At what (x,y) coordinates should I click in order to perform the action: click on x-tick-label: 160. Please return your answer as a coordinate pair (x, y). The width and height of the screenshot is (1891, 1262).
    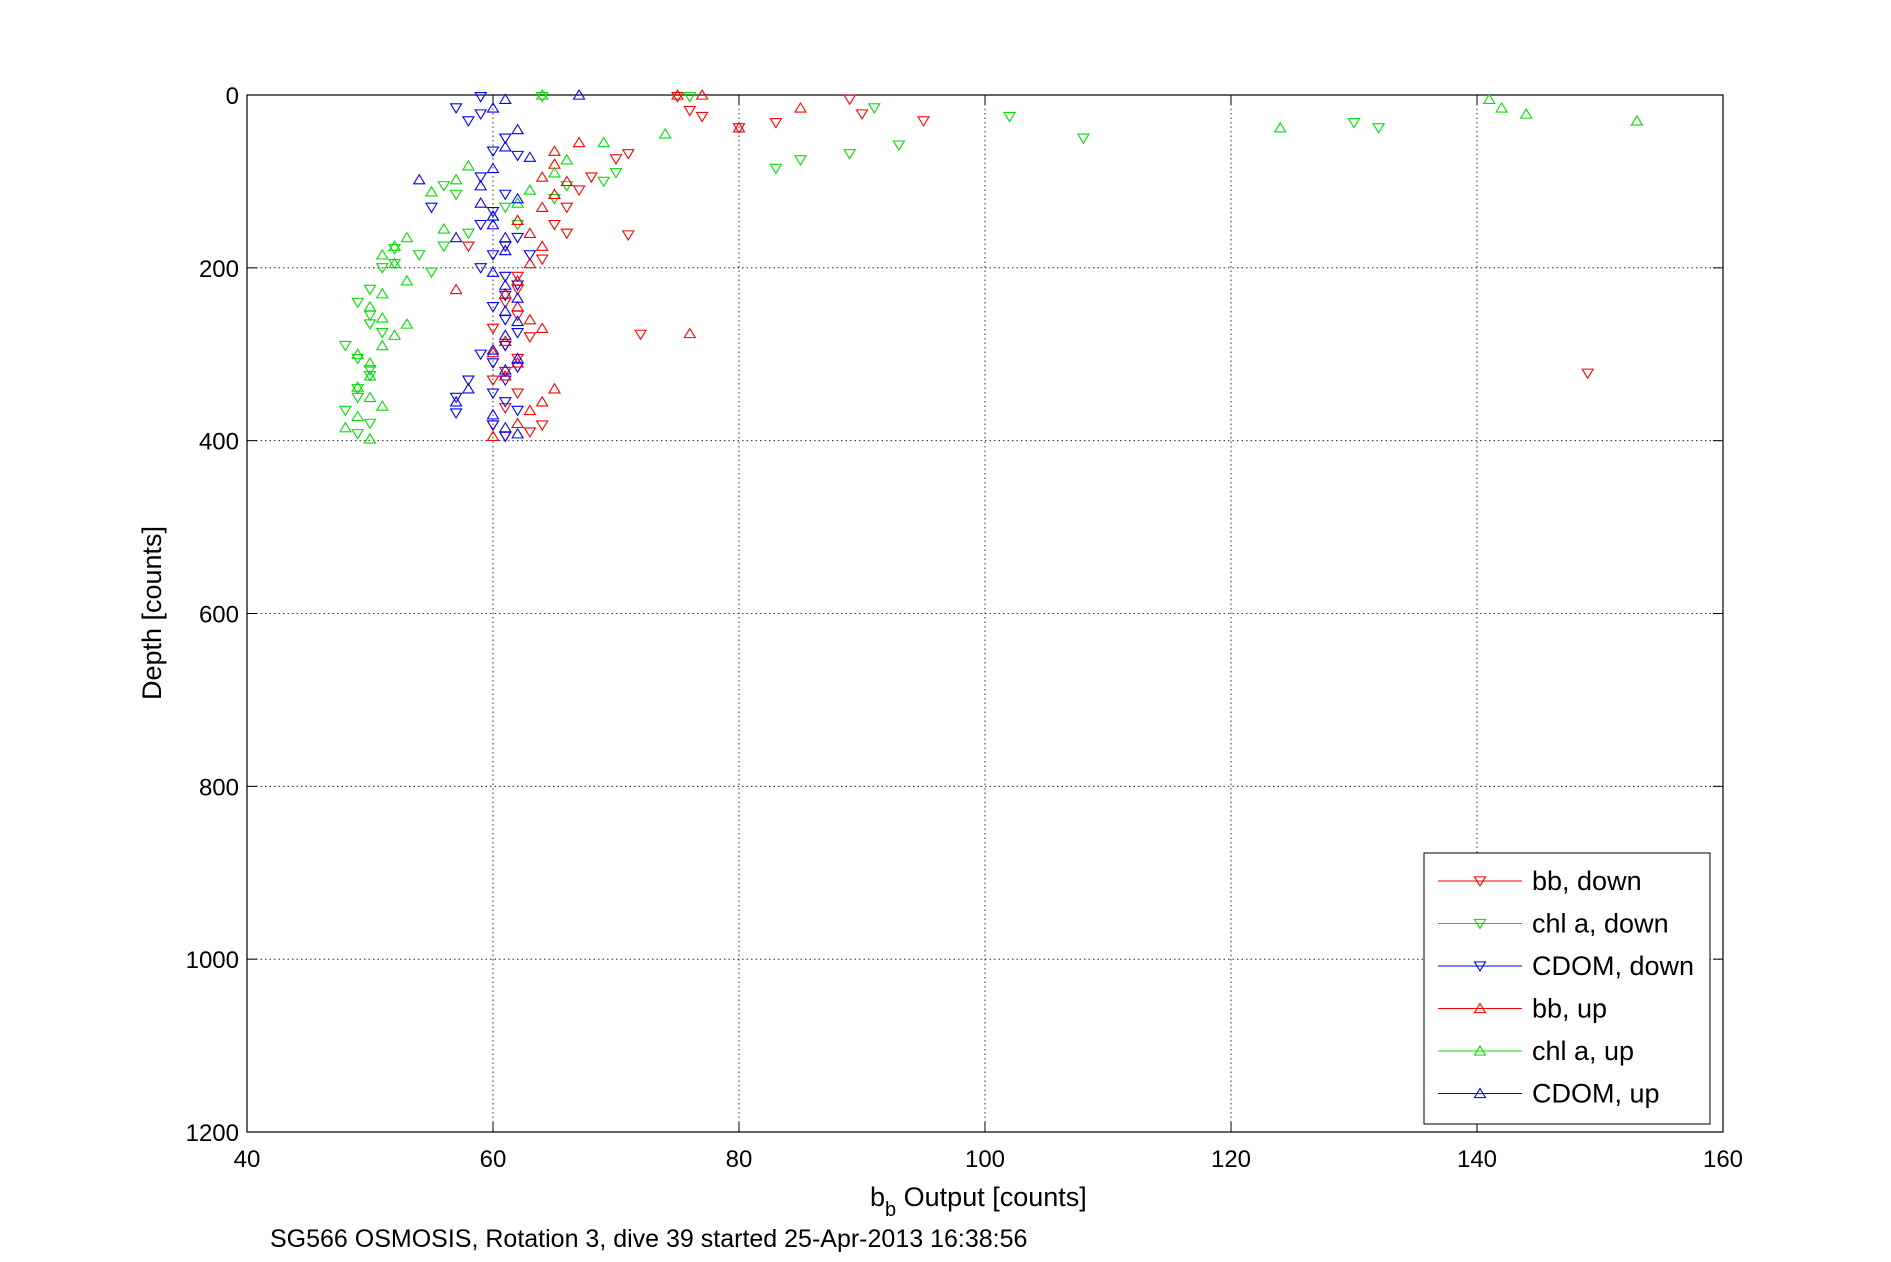
    Looking at the image, I should click on (1723, 1159).